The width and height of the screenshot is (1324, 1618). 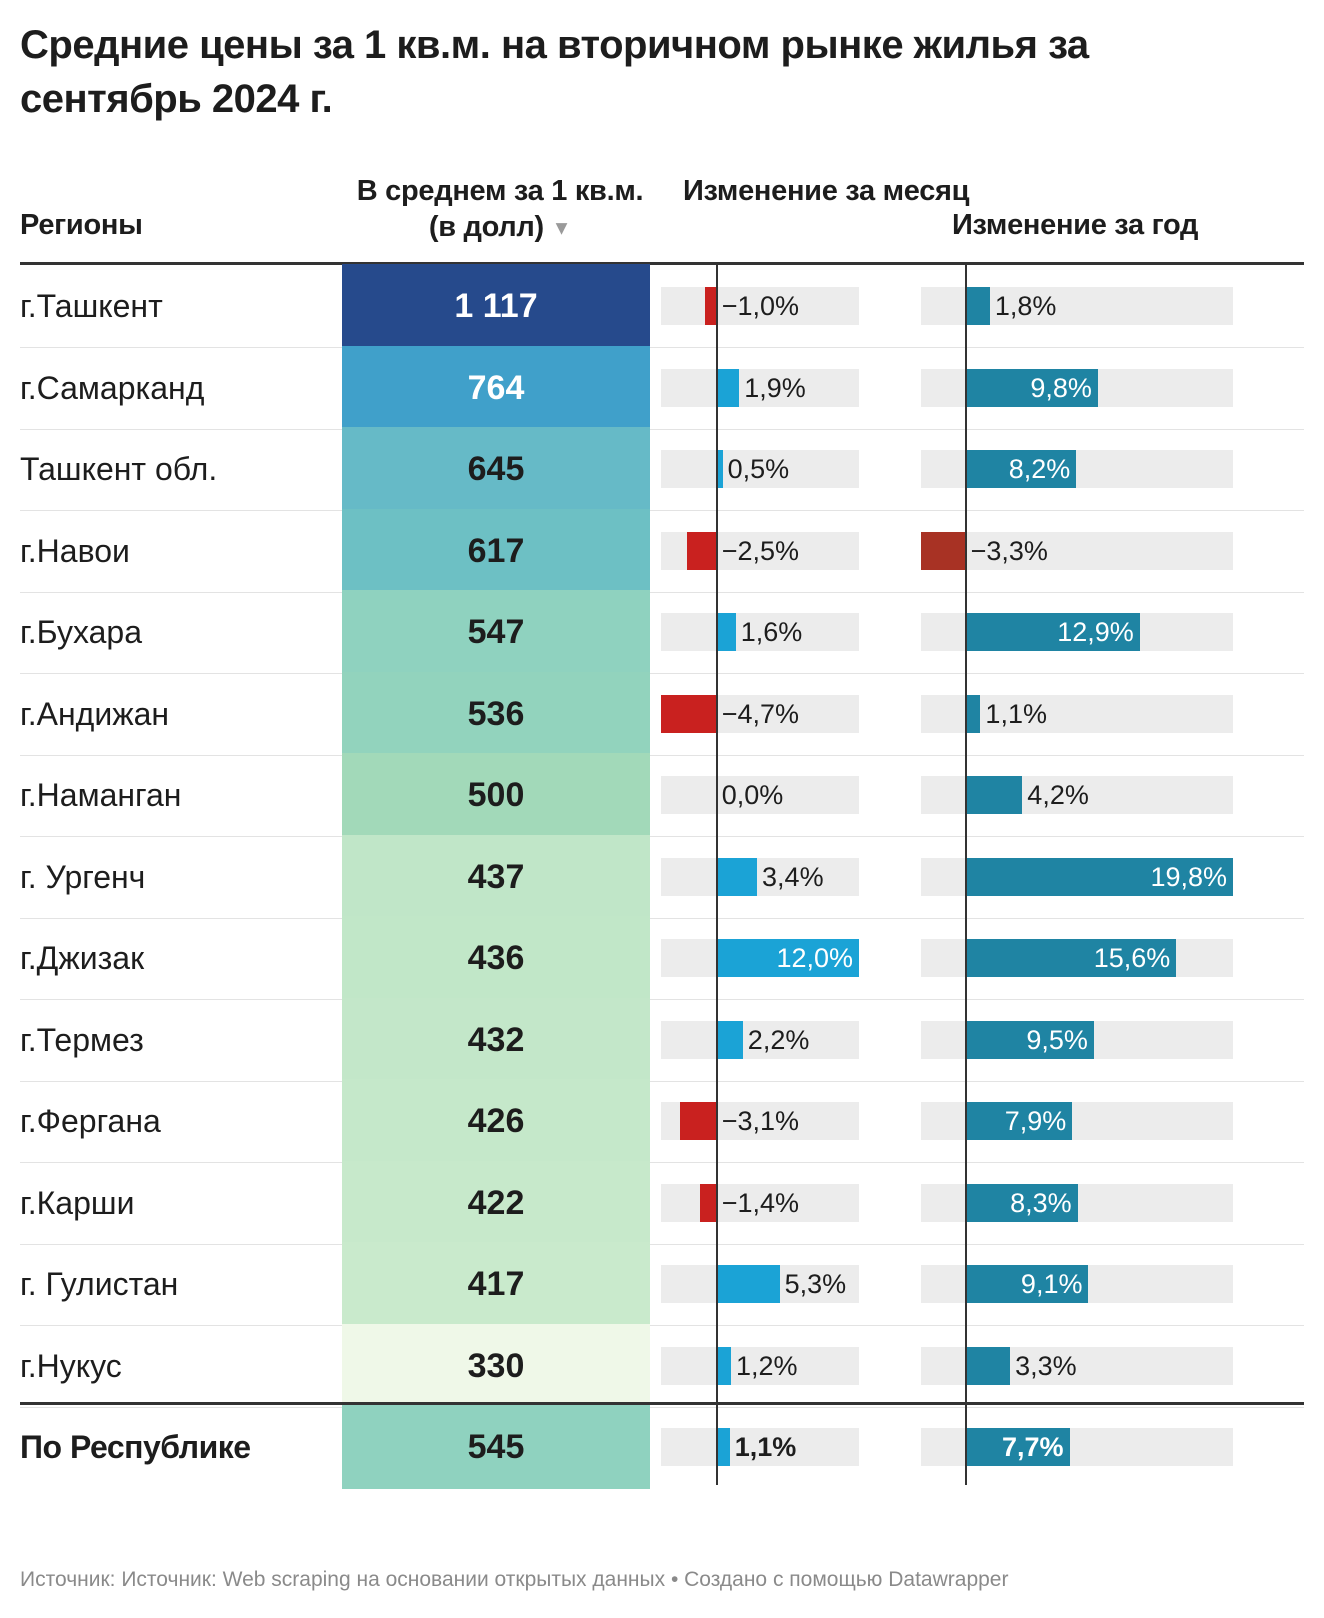 What do you see at coordinates (496, 1039) in the screenshot?
I see `avg-price-cell: 432` at bounding box center [496, 1039].